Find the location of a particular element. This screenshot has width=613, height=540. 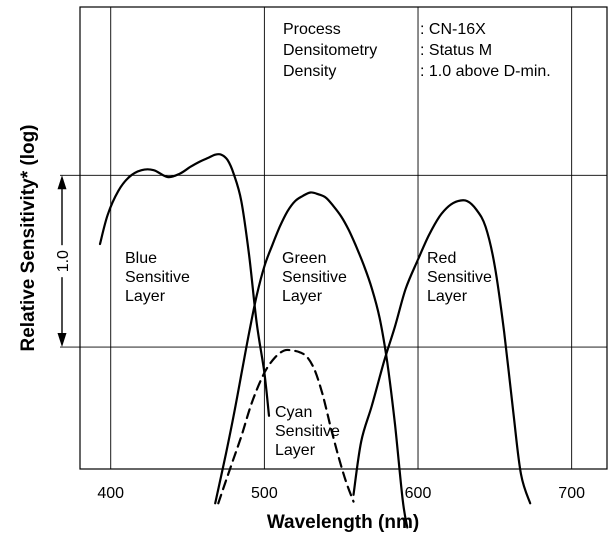

info-key-densitometry: Densitometry is located at coordinates (330, 50).